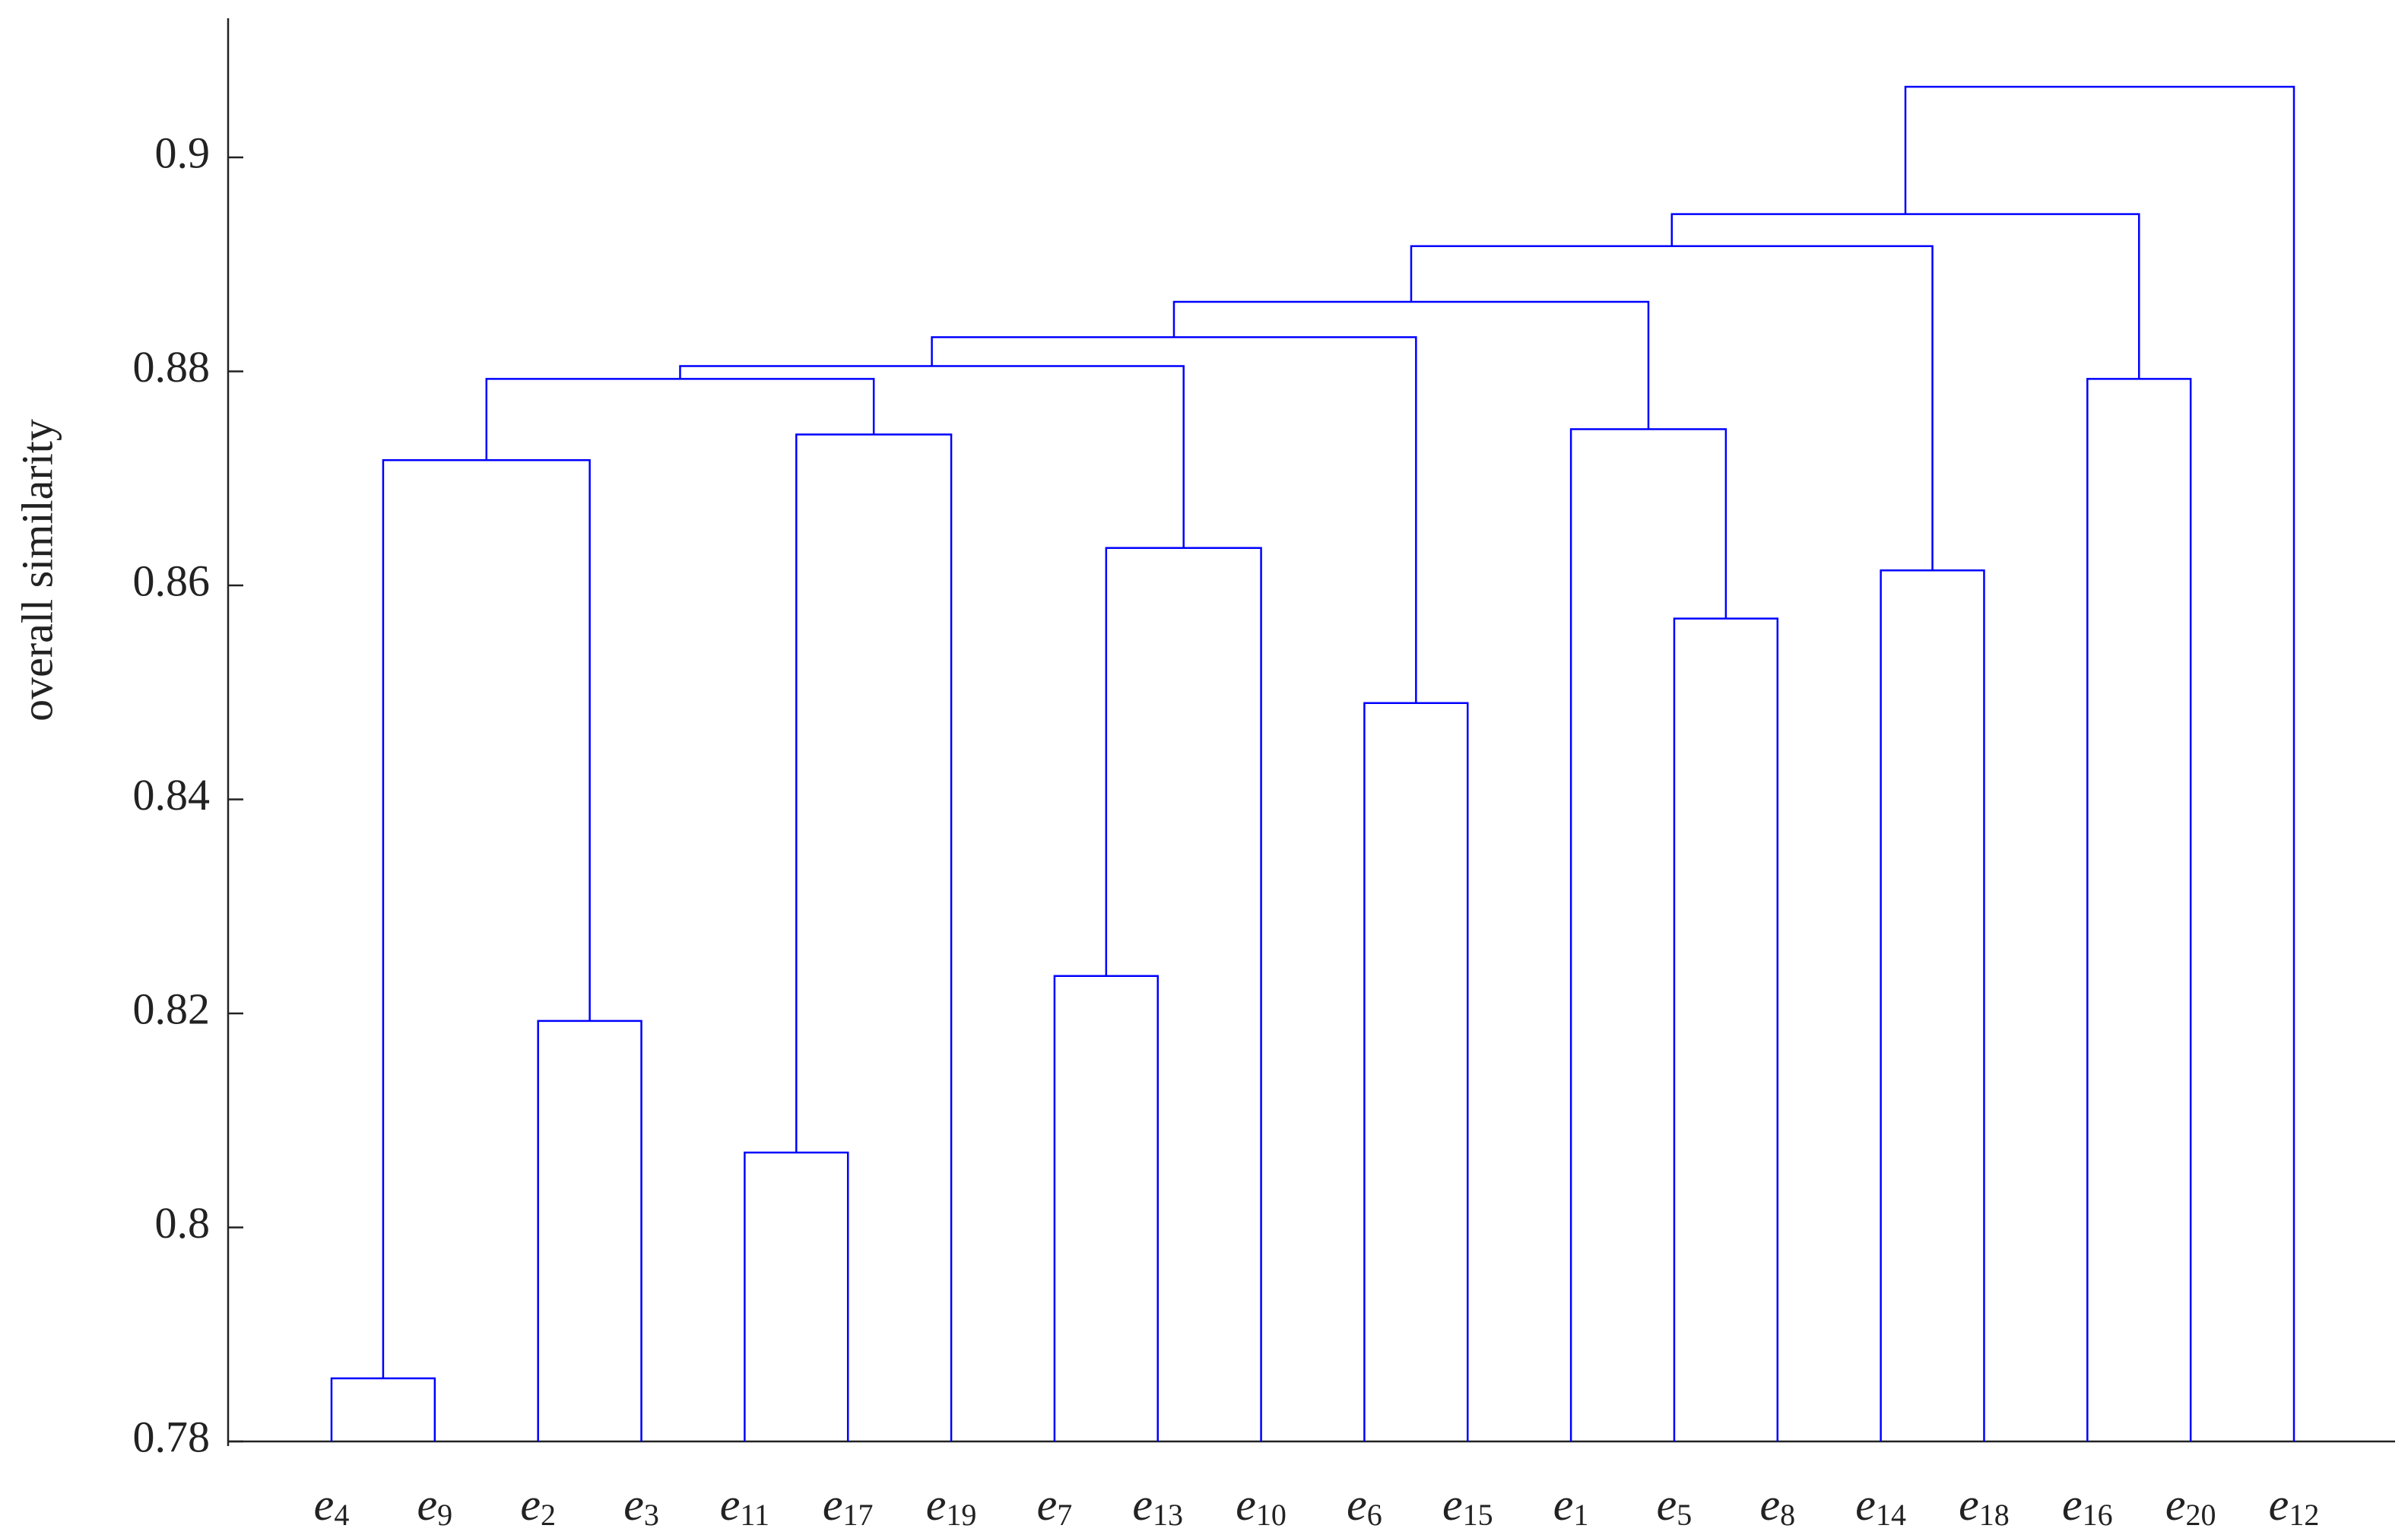  I want to click on leaf-label: e15, so click(1467, 1505).